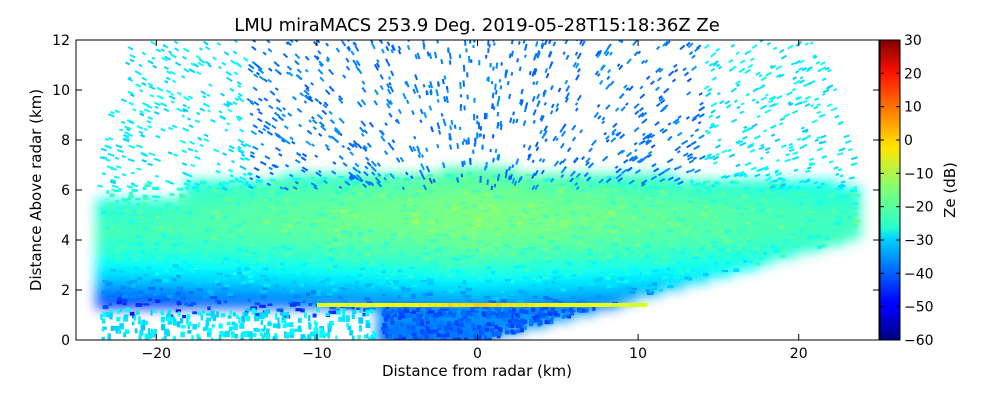 The image size is (1000, 400). I want to click on bright-band-cell, so click(361, 305).